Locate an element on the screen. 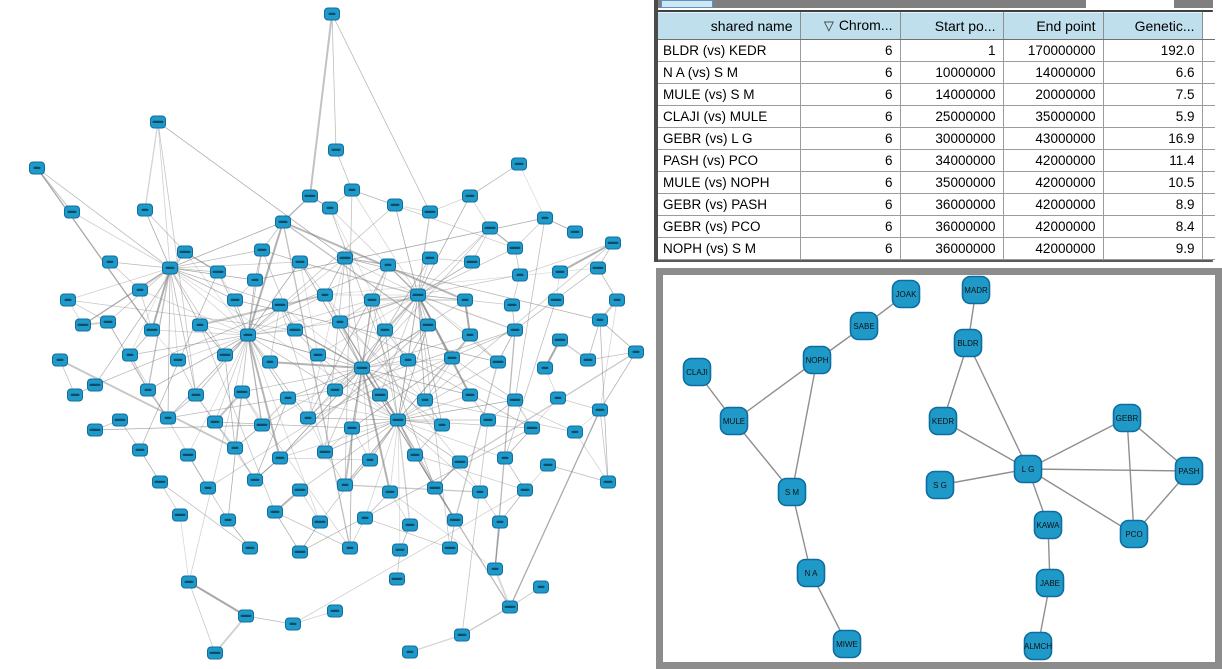 The width and height of the screenshot is (1222, 669). cell-shared-name: GEBR (vs) PCO is located at coordinates (729, 226).